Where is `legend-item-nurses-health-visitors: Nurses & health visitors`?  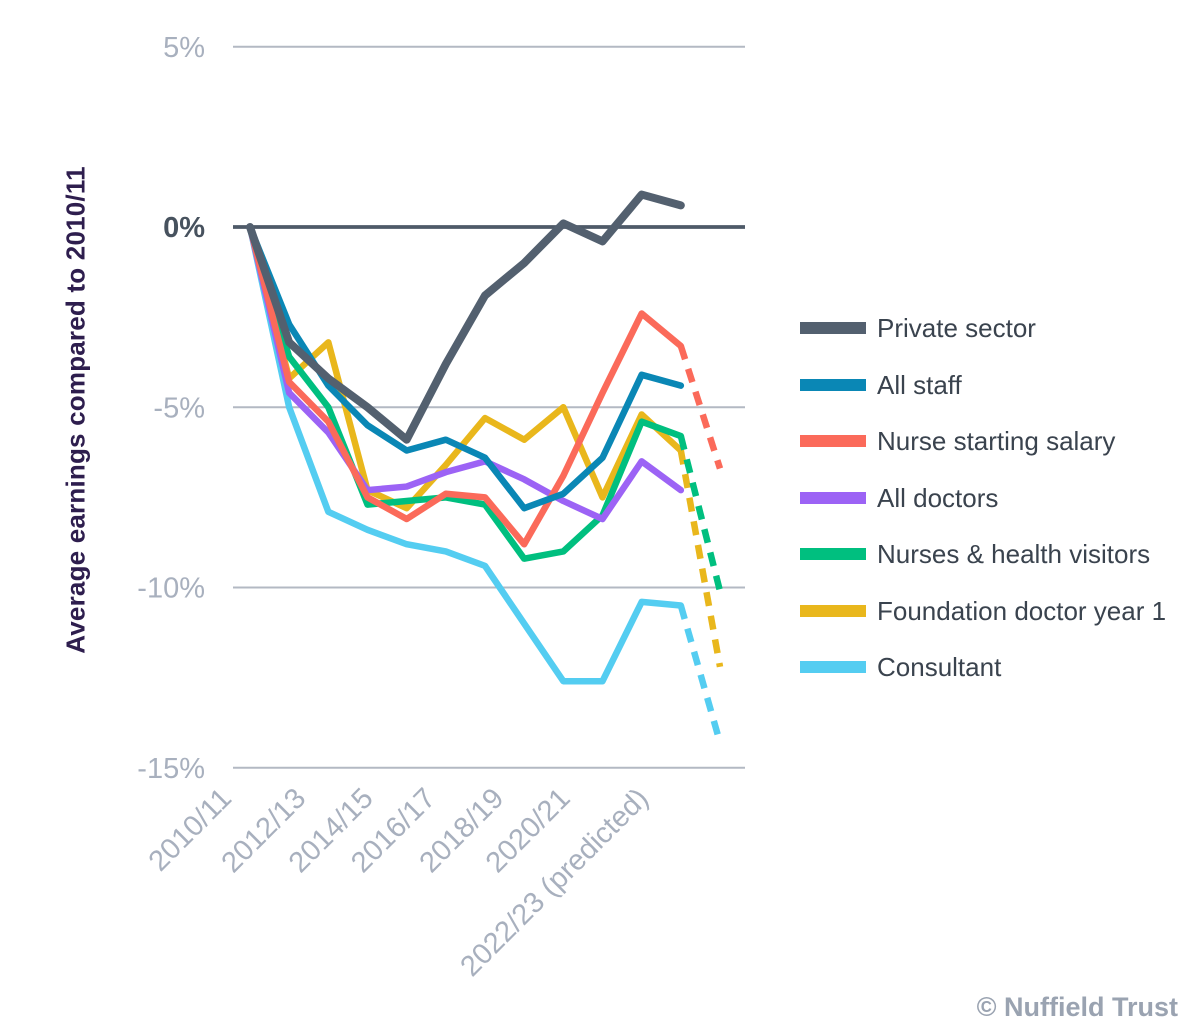 legend-item-nurses-health-visitors: Nurses & health visitors is located at coordinates (983, 554).